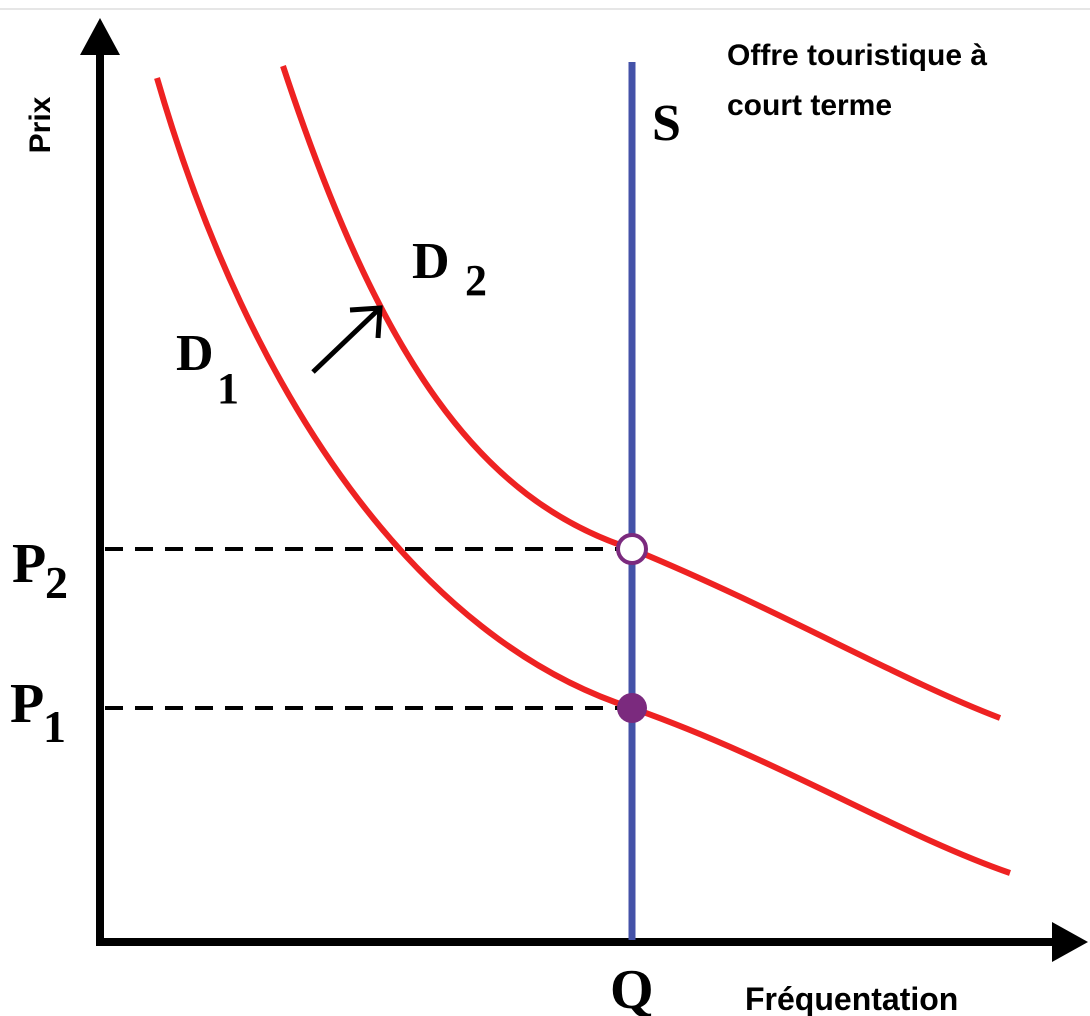 This screenshot has width=1090, height=1016. I want to click on quantity-label: Q, so click(632, 987).